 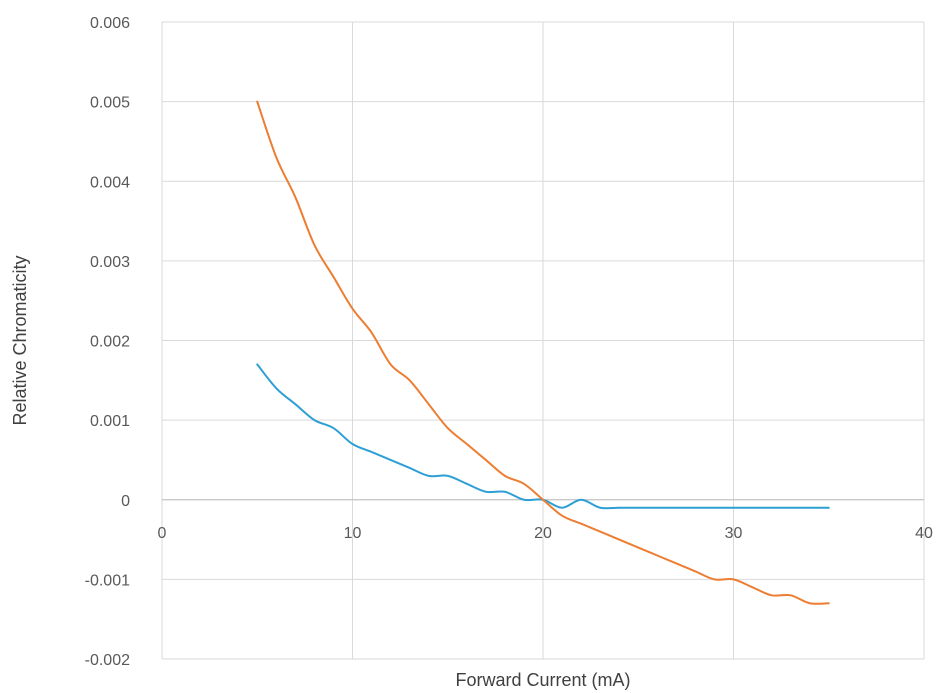 I want to click on y-tick-label: 0.004, so click(x=110, y=182).